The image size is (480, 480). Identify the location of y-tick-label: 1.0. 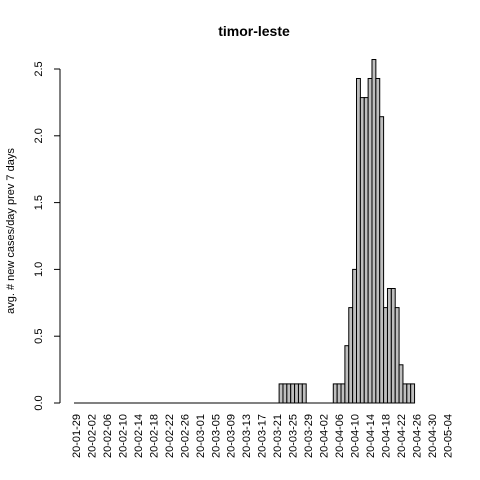
(39, 269).